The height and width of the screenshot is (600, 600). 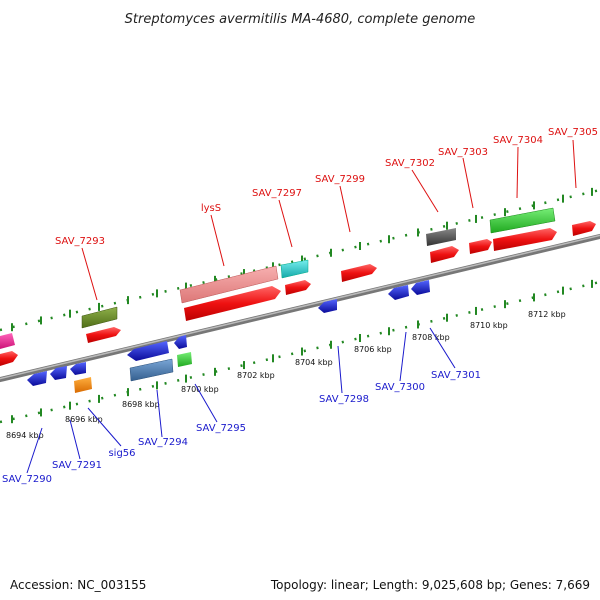 What do you see at coordinates (83, 385) in the screenshot?
I see `gene-sig56` at bounding box center [83, 385].